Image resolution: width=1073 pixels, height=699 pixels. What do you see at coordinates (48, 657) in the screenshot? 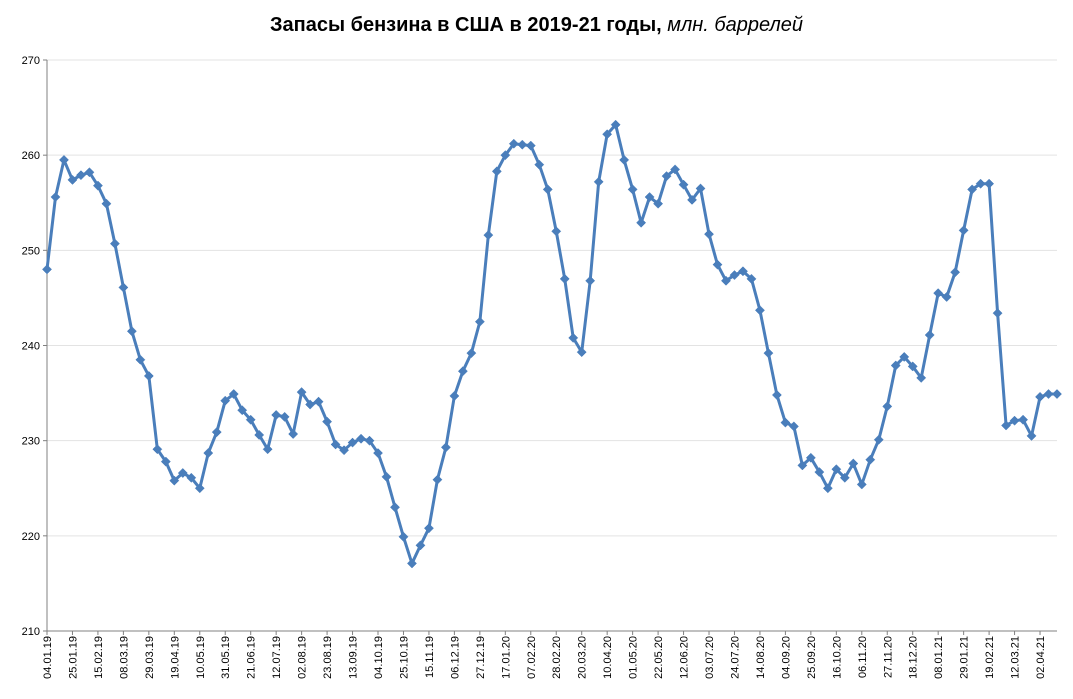
I see `x-tick-label: 04.01.19` at bounding box center [48, 657].